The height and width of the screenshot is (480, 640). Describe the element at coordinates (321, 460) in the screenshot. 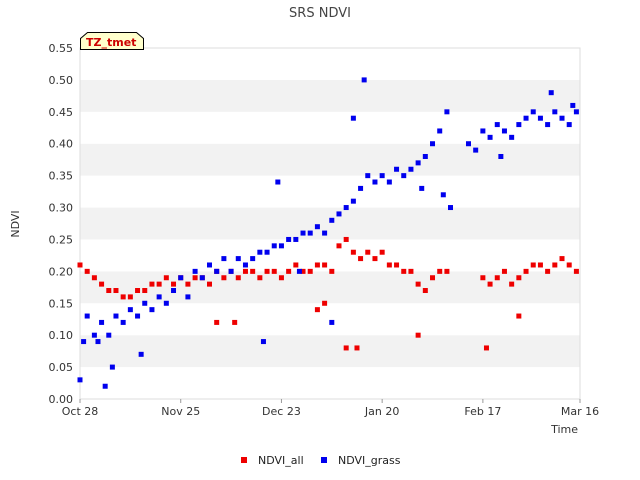

I see `legend: NDVI_all NDVI_grass` at that location.